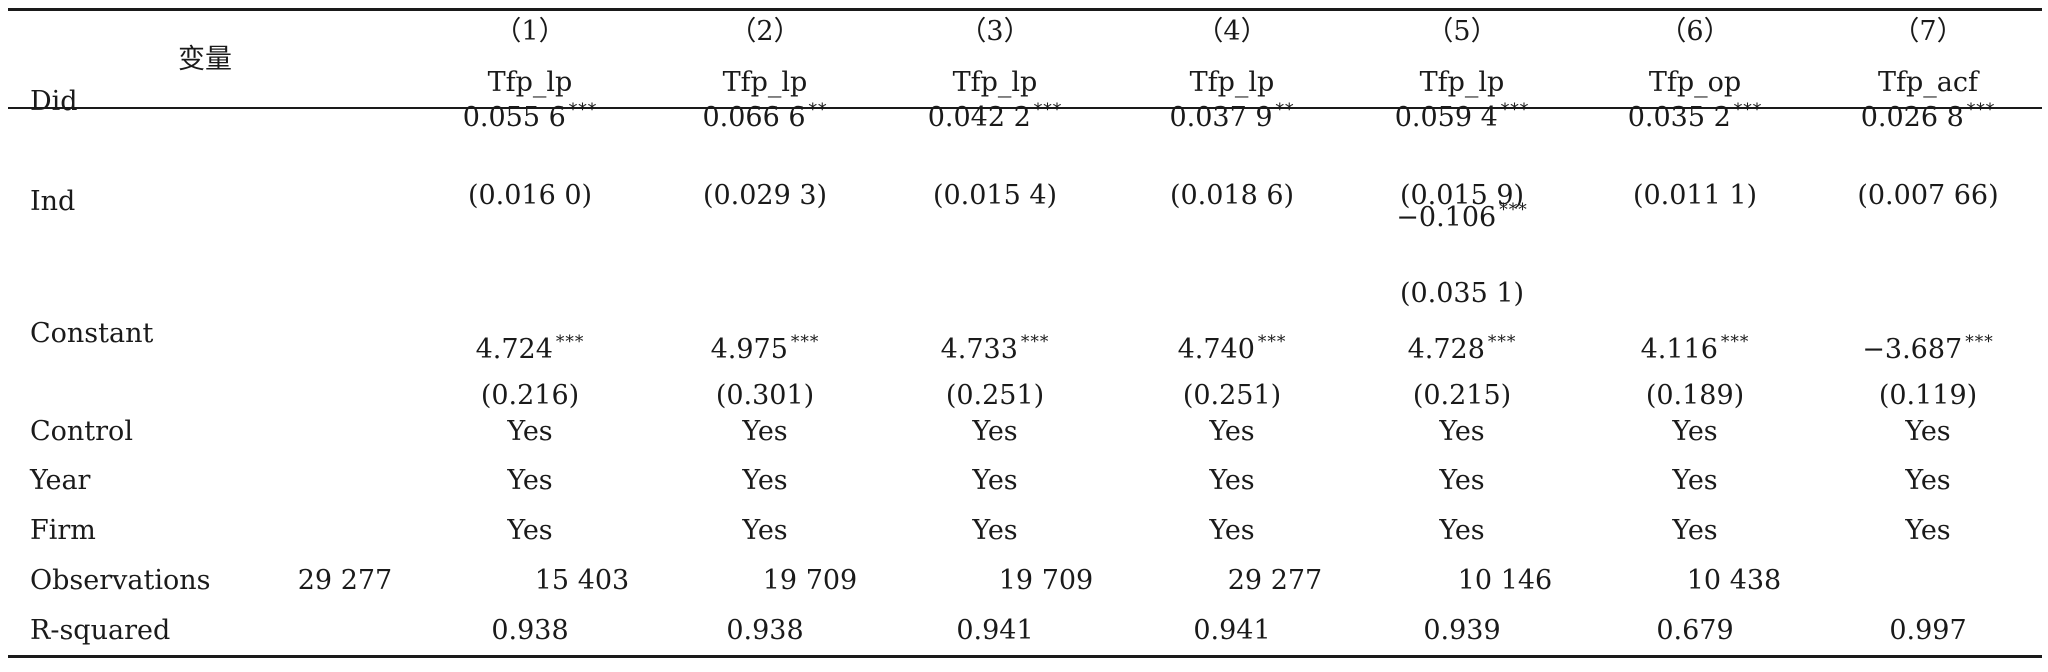  Describe the element at coordinates (810, 580) in the screenshot. I see `observations-value: 19 709` at that location.